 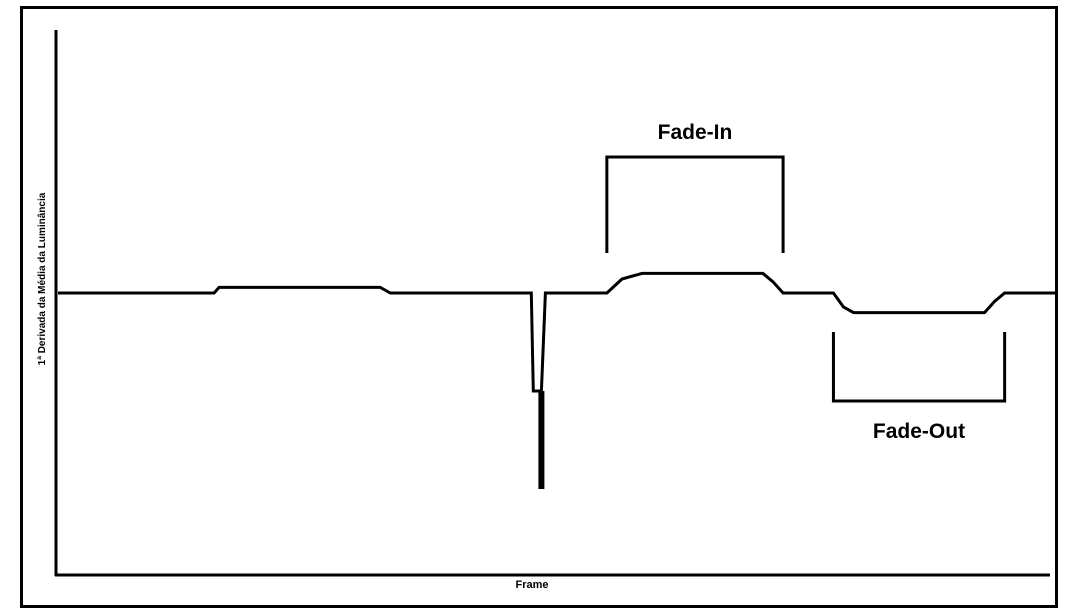 What do you see at coordinates (42, 278) in the screenshot?
I see `y-axis-label: 1ª Derivada da Média da Luminância` at bounding box center [42, 278].